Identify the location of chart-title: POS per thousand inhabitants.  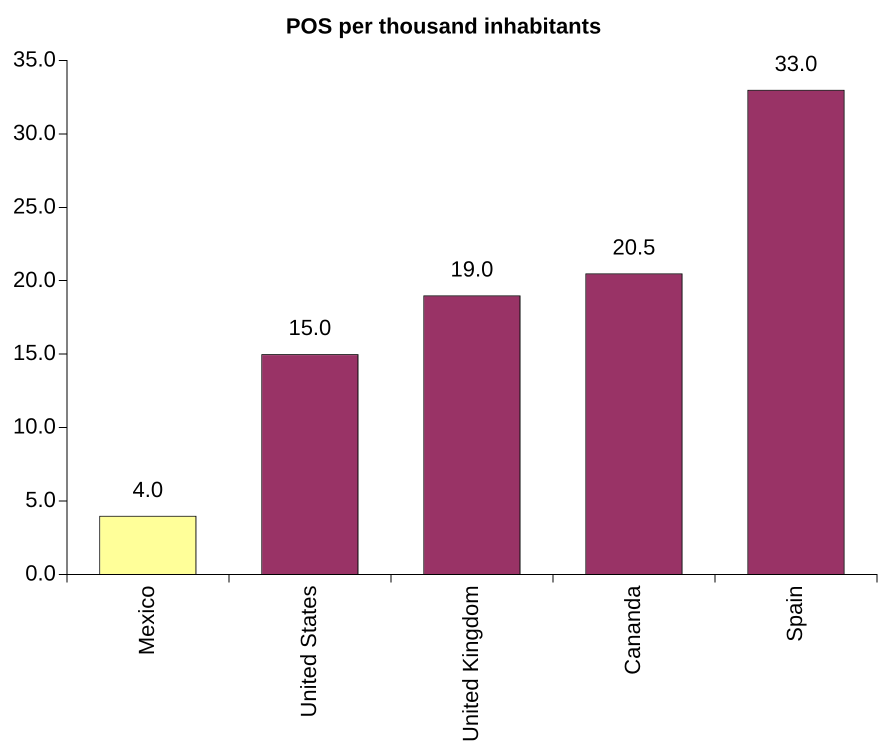
(444, 25).